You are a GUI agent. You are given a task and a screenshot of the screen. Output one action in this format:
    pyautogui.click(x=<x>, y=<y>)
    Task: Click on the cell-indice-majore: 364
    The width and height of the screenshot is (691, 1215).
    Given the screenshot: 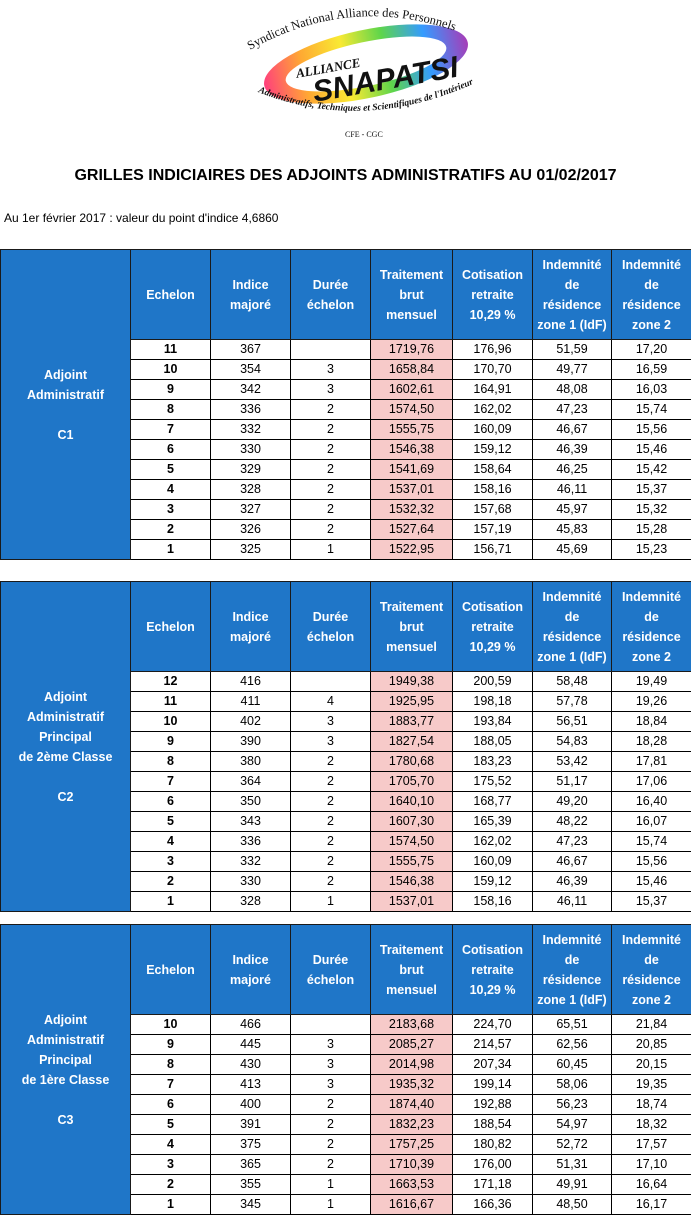 What is the action you would take?
    pyautogui.click(x=250, y=781)
    